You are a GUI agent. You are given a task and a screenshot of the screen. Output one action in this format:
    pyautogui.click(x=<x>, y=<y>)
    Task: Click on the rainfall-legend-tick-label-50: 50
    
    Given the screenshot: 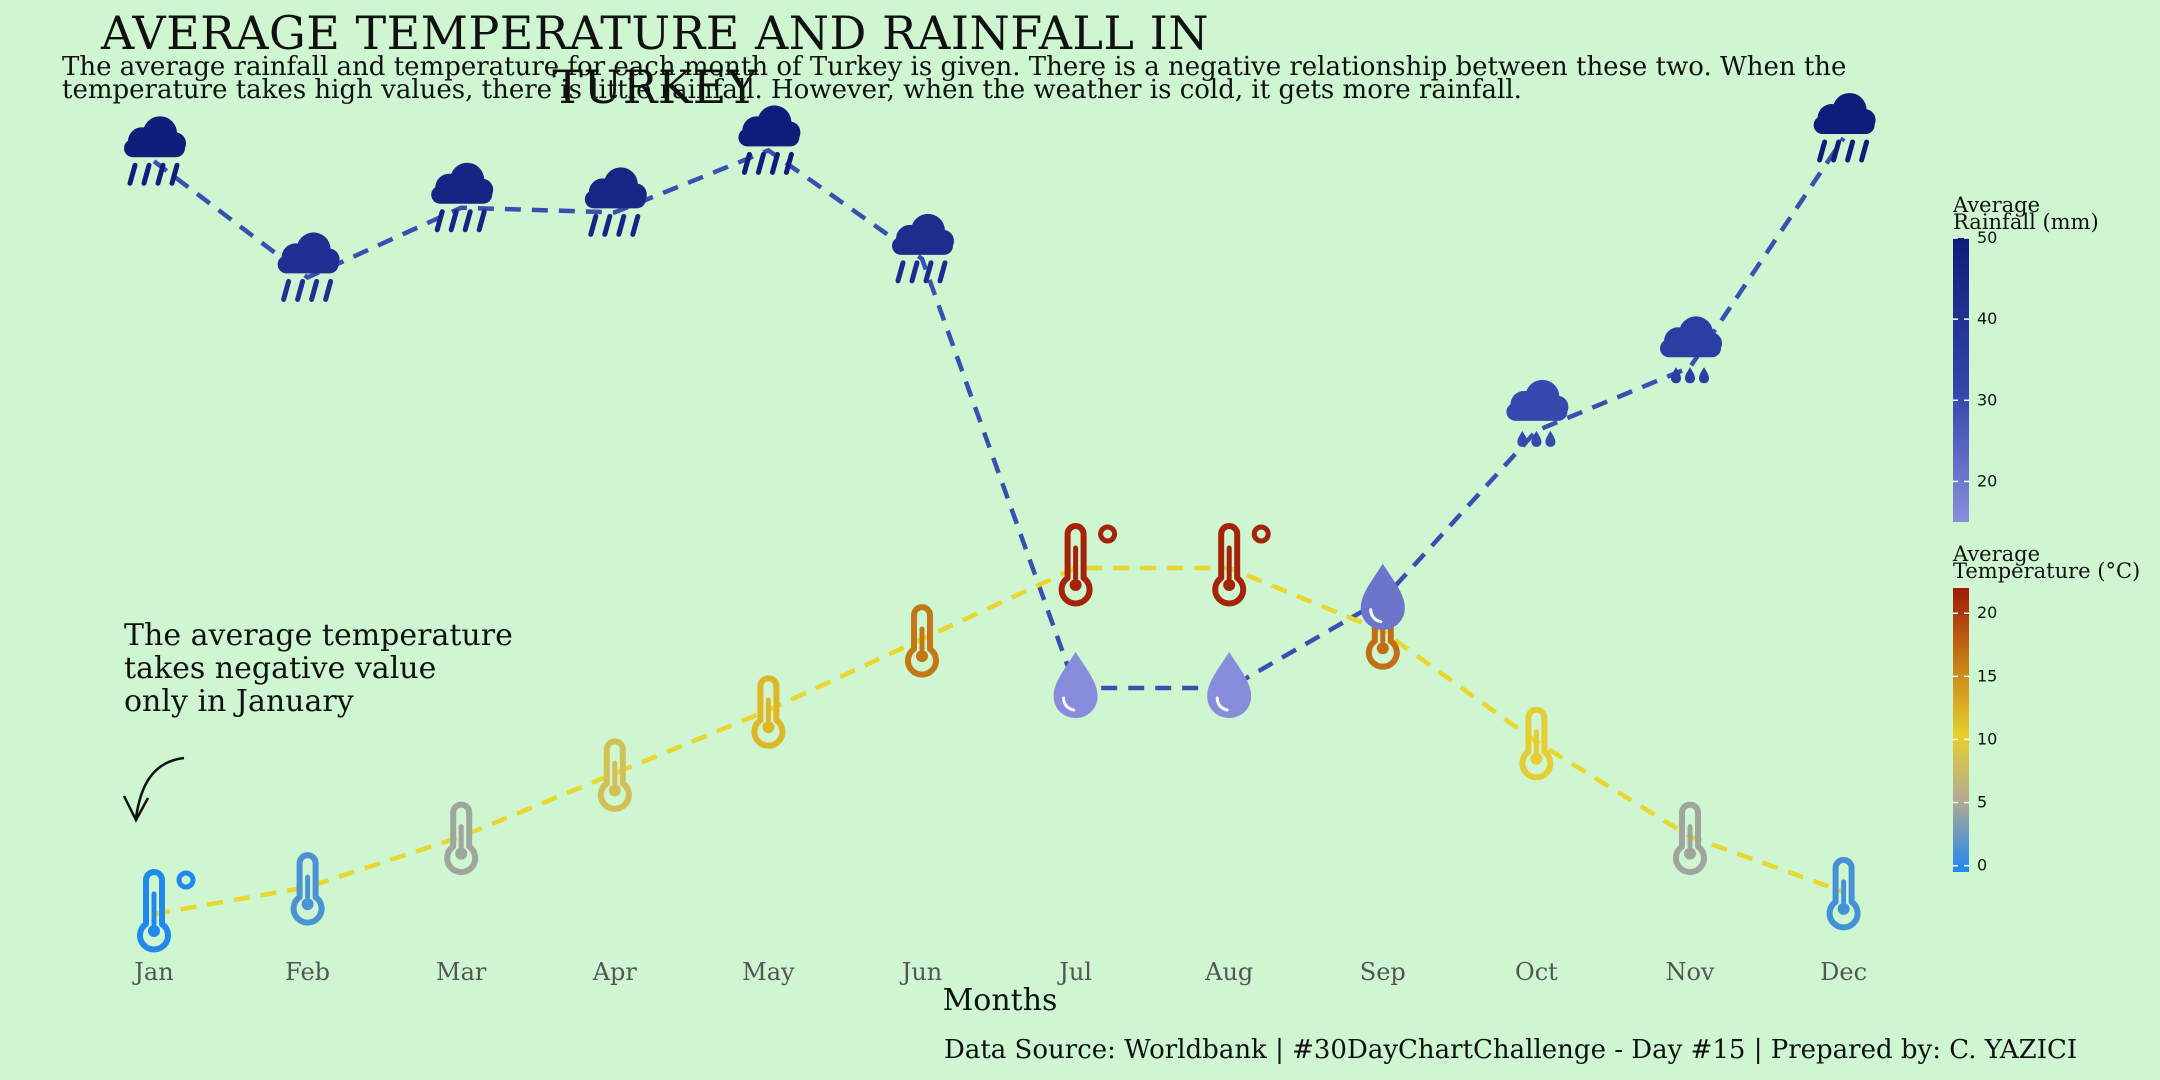 What is the action you would take?
    pyautogui.click(x=1987, y=237)
    